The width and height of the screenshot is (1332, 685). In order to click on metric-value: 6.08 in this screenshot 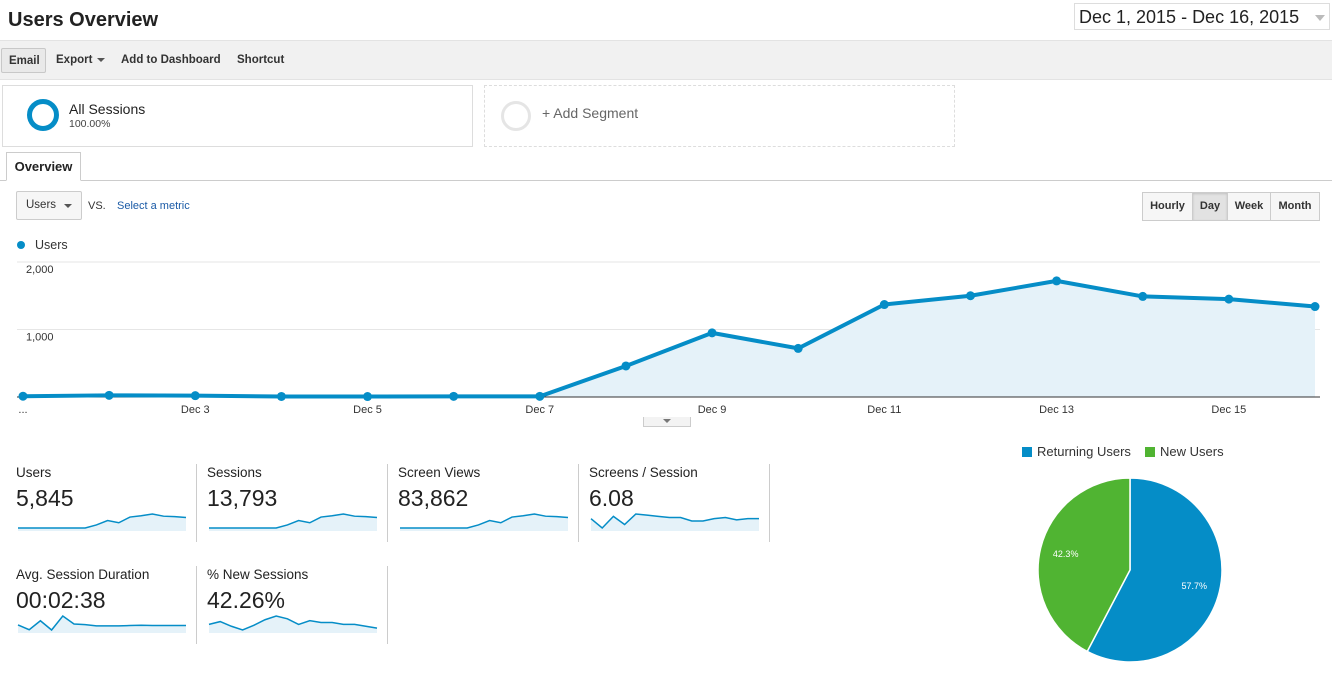, I will do `click(611, 498)`.